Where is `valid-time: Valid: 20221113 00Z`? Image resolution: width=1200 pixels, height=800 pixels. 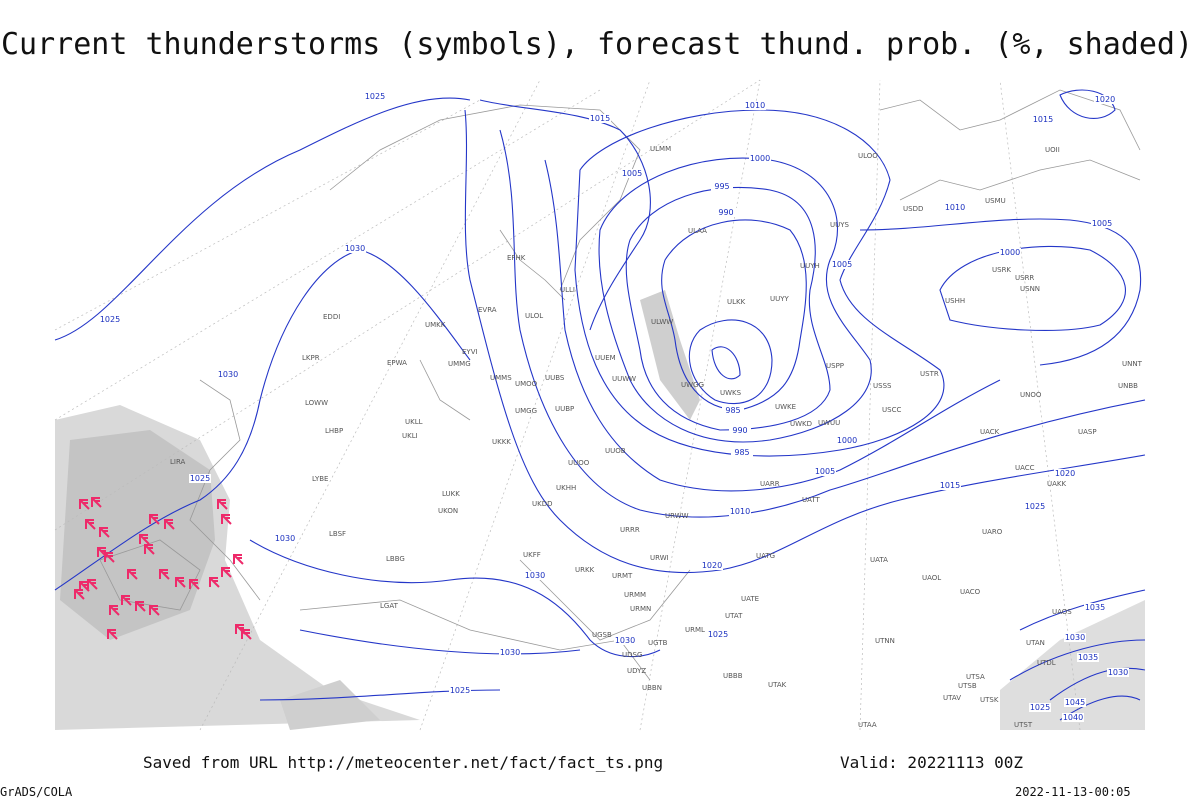 valid-time: Valid: 20221113 00Z is located at coordinates (931, 762).